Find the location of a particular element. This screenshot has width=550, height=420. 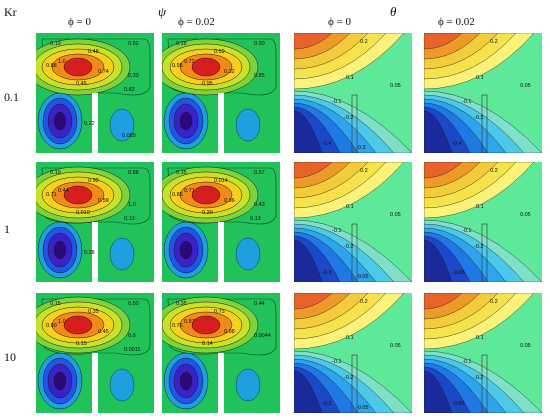

theta-panel: 0.2 0.1 0.05 -0.1 -0.2 -0.4 -0.3 is located at coordinates (353, 93).